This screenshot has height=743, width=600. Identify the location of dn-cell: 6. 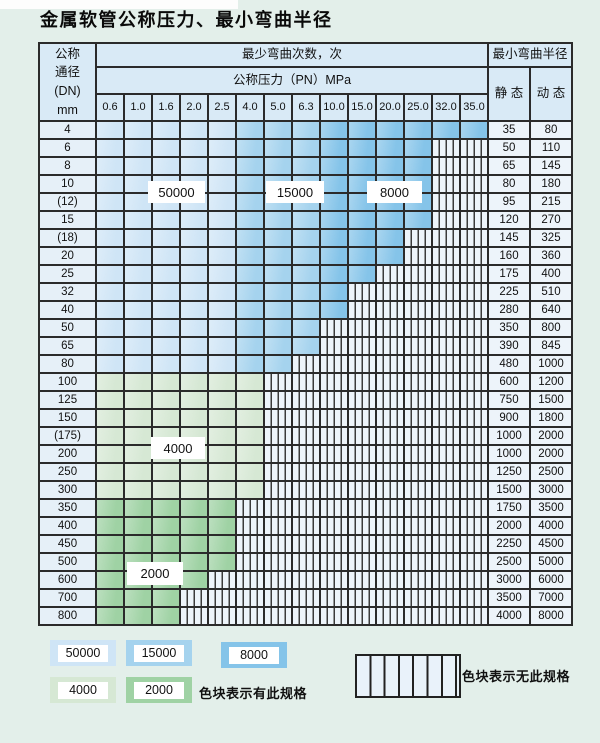
(67, 148).